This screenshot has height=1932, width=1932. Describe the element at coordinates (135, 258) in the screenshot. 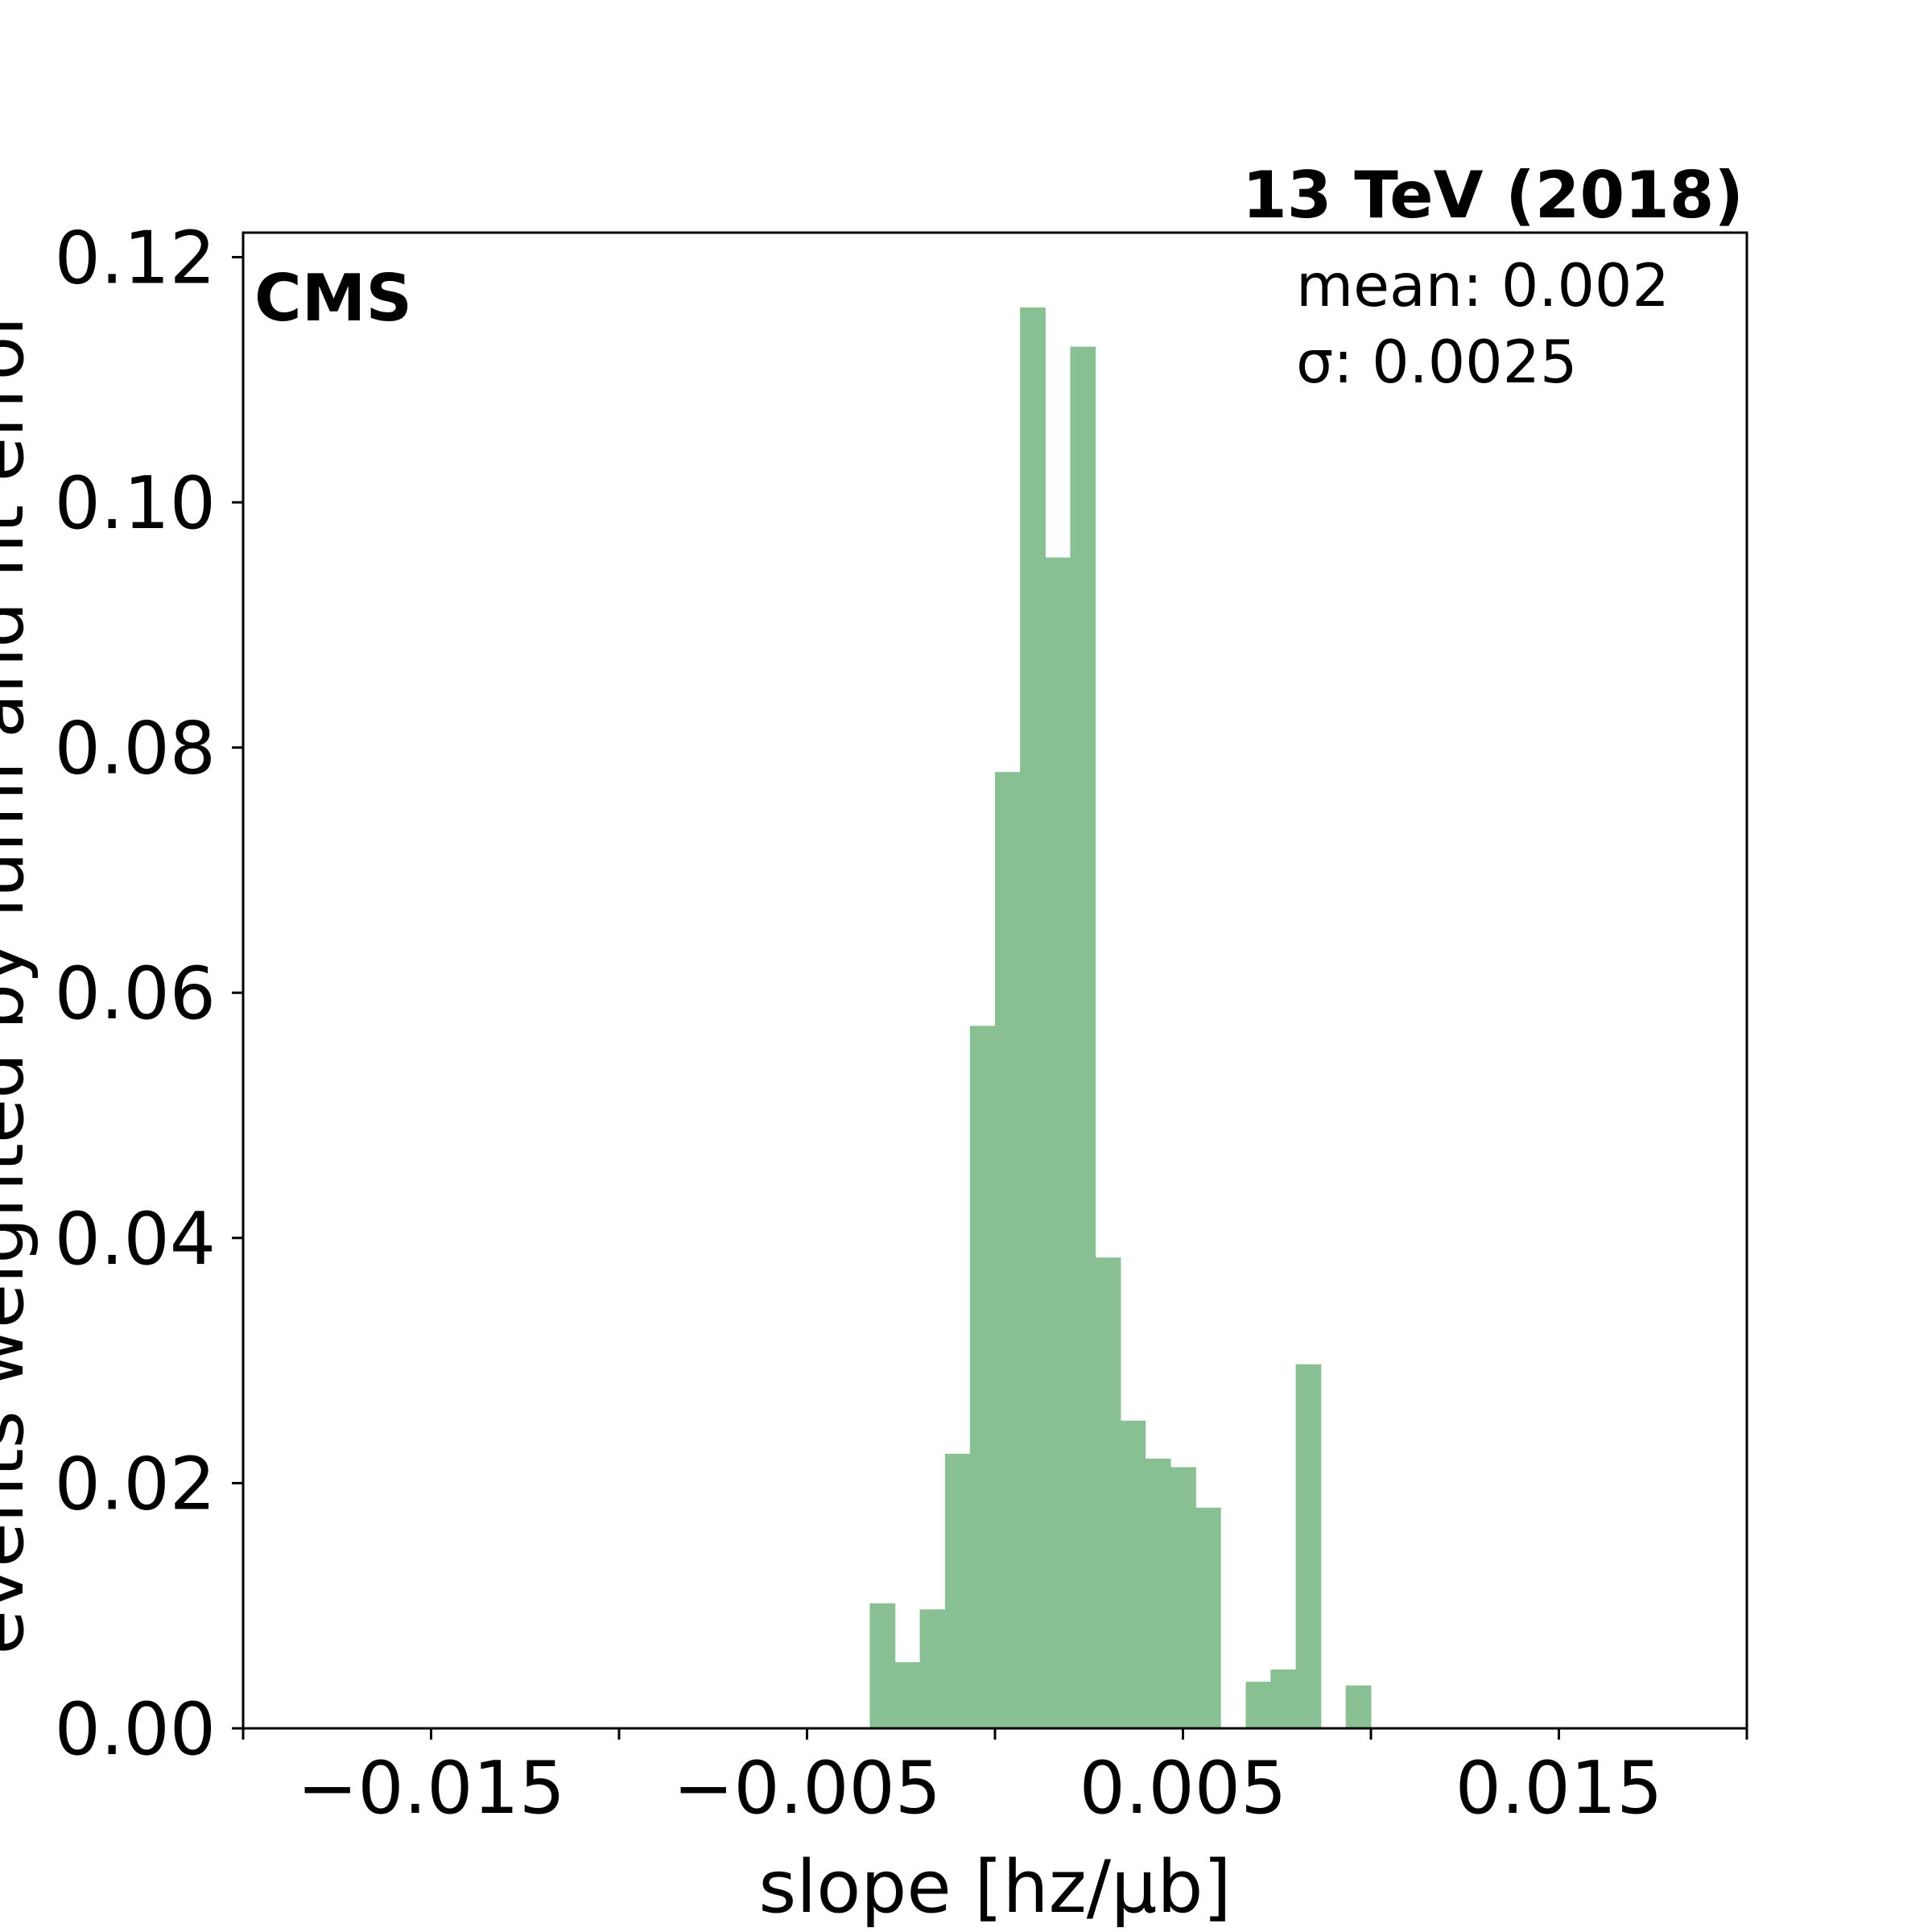

I see `y-tick-label-6: 0.12` at that location.